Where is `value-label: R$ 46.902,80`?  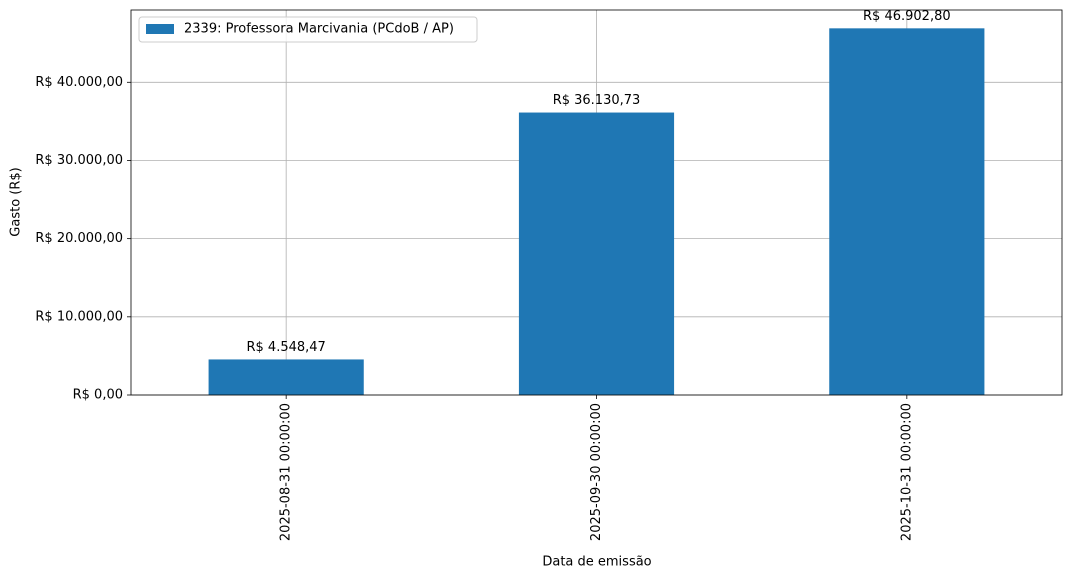
value-label: R$ 46.902,80 is located at coordinates (907, 16).